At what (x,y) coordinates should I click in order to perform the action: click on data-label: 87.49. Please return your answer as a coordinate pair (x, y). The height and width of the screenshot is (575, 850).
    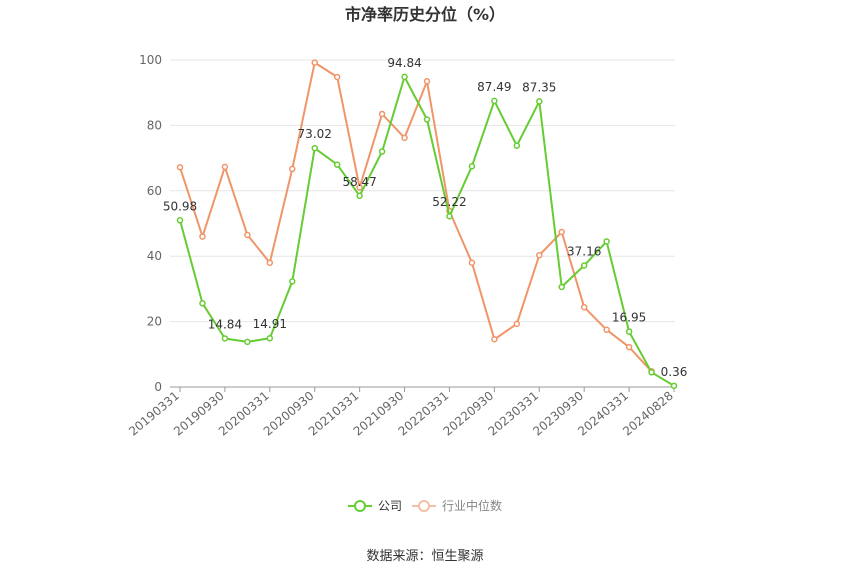
    Looking at the image, I should click on (494, 87).